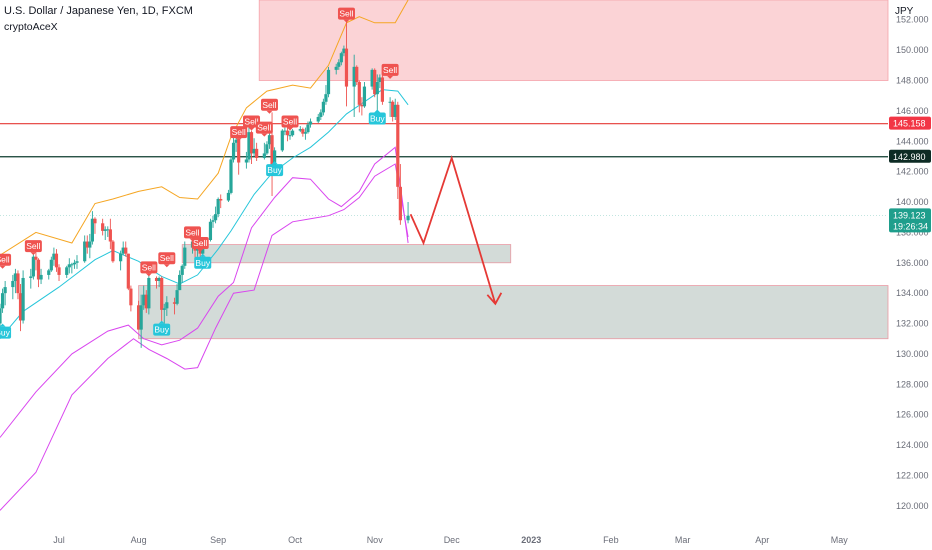 The image size is (932, 550). Describe the element at coordinates (295, 540) in the screenshot. I see `x-tick-label: Oct` at that location.